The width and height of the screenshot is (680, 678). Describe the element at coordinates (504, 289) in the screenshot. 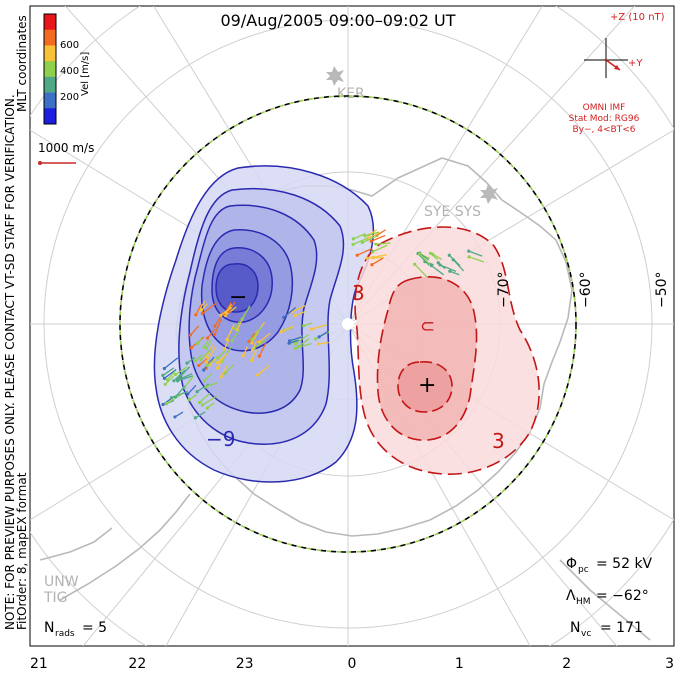

I see `latitude-label-70: −70°` at that location.